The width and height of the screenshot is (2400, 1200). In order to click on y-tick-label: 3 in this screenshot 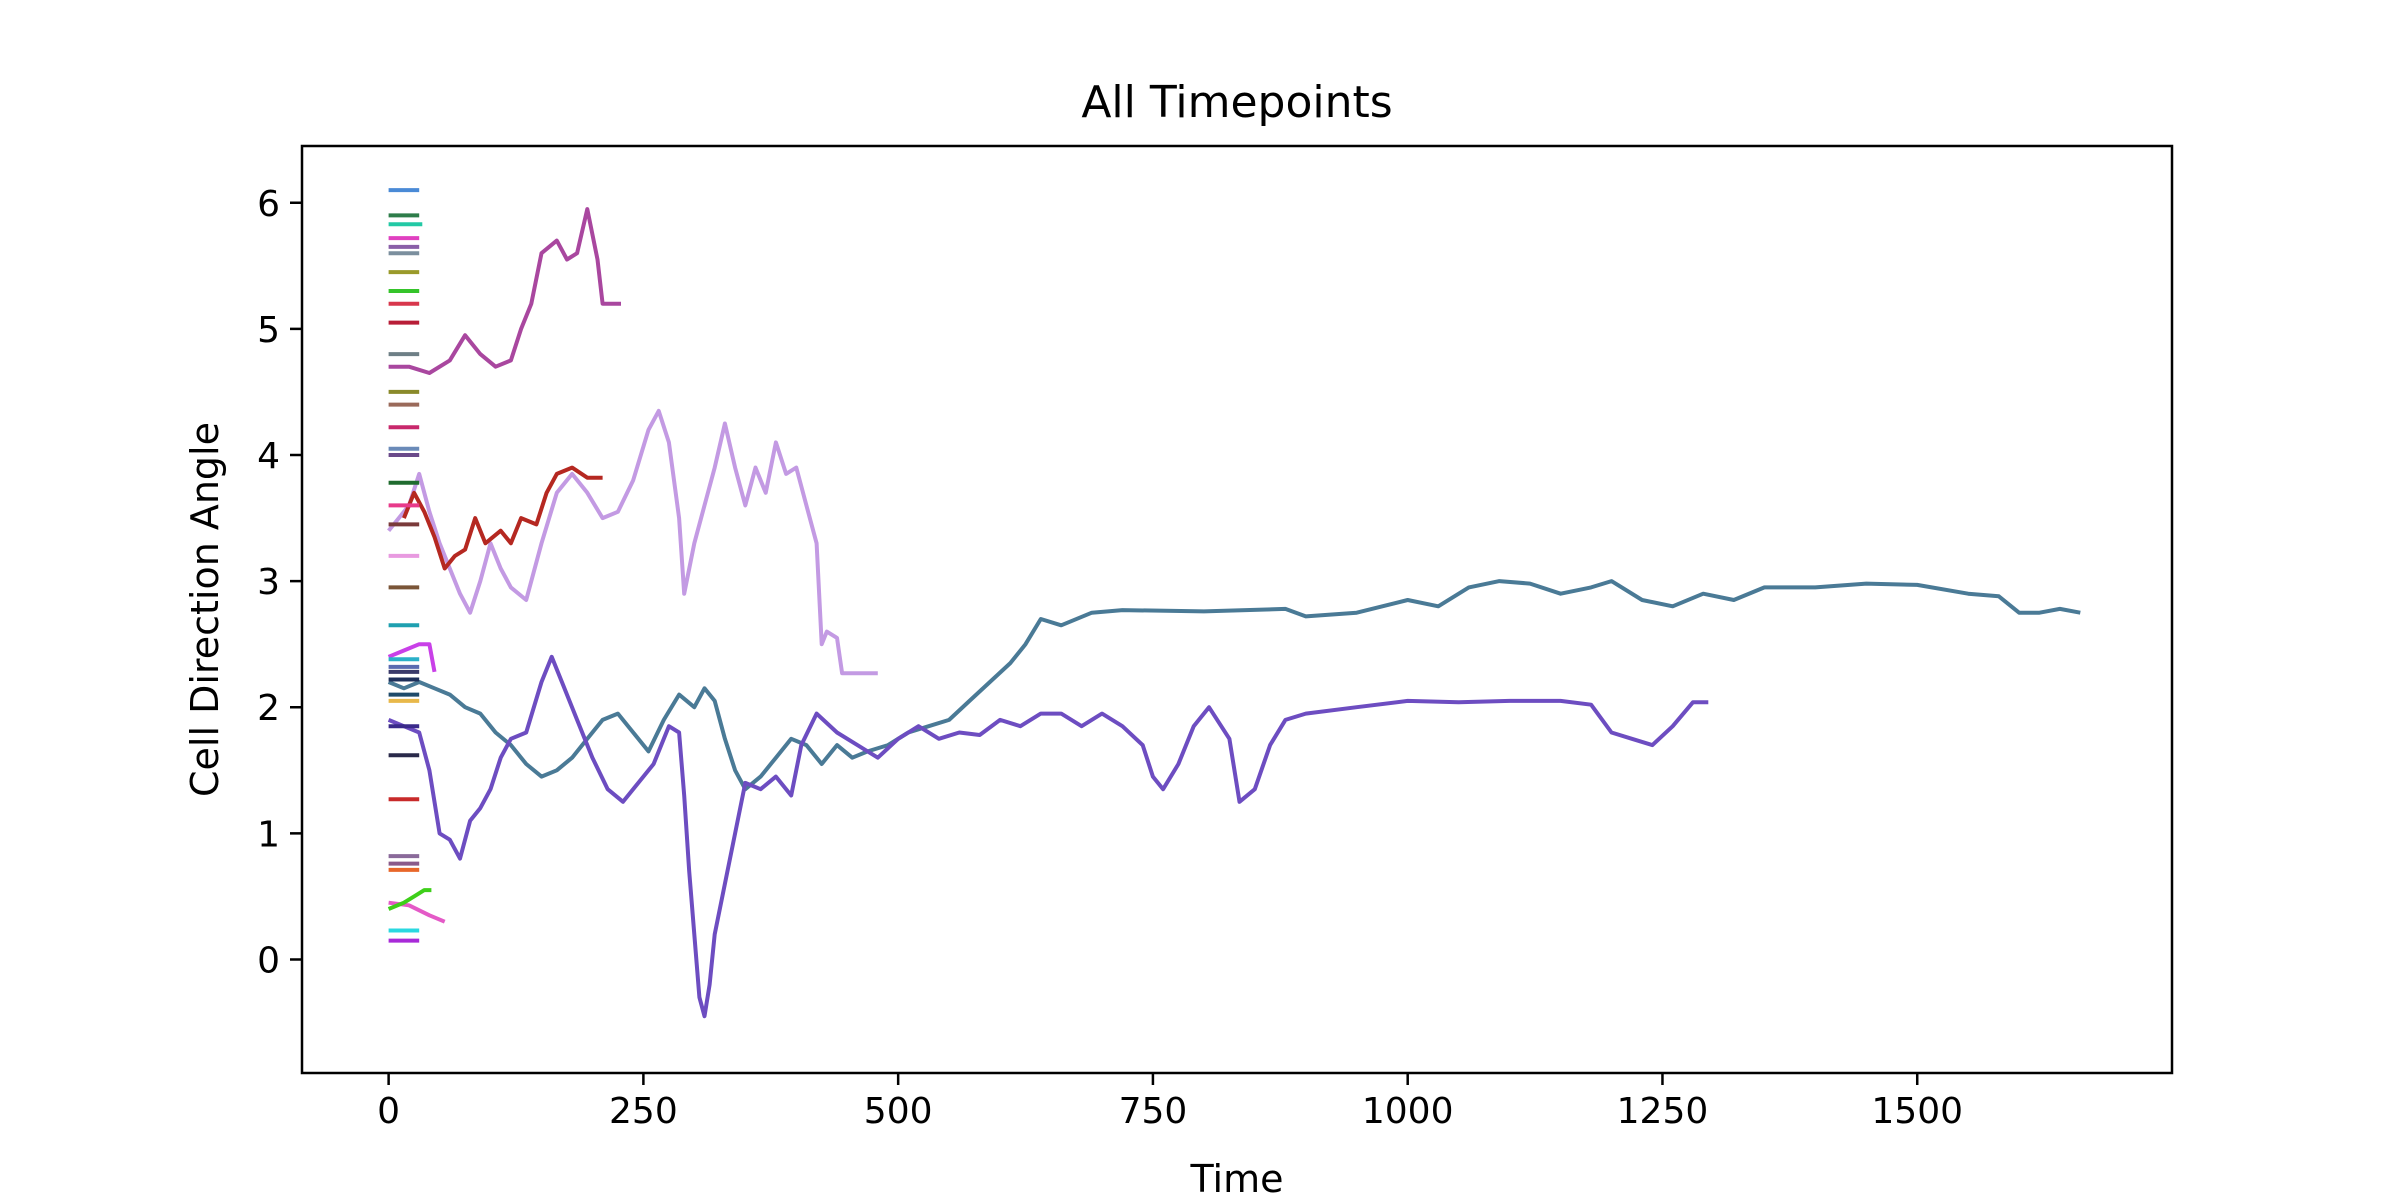, I will do `click(268, 582)`.